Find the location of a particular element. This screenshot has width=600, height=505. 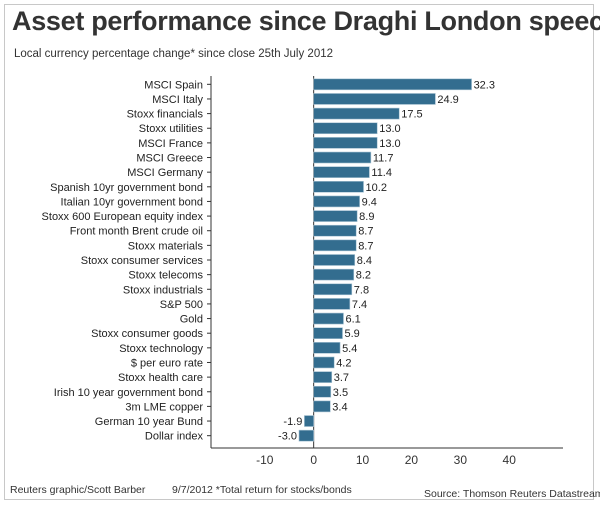

category-label: MSCI France is located at coordinates (170, 144).